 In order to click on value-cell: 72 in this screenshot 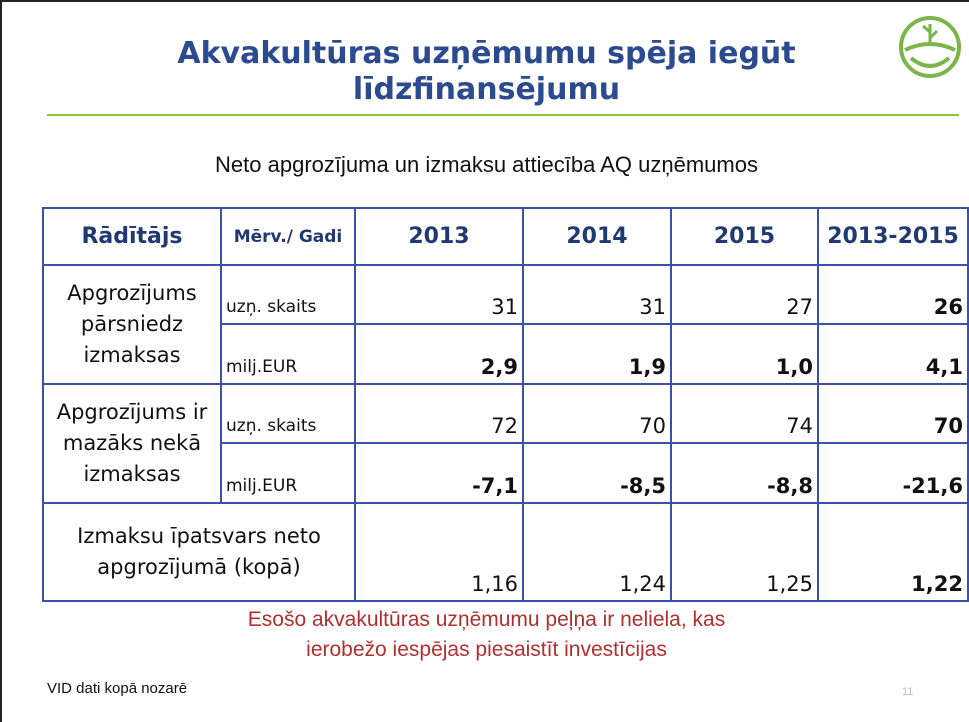, I will do `click(439, 413)`.